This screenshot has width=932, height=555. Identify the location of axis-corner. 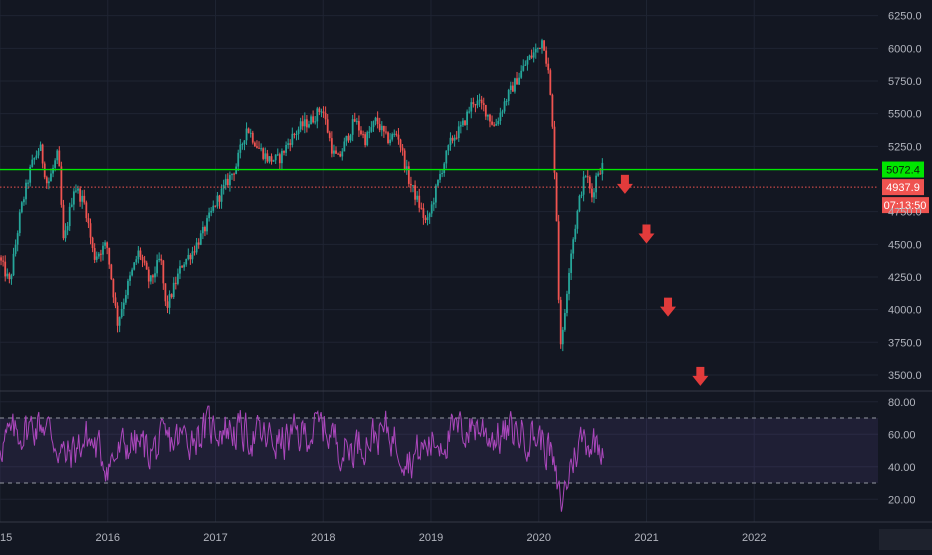
(905, 542).